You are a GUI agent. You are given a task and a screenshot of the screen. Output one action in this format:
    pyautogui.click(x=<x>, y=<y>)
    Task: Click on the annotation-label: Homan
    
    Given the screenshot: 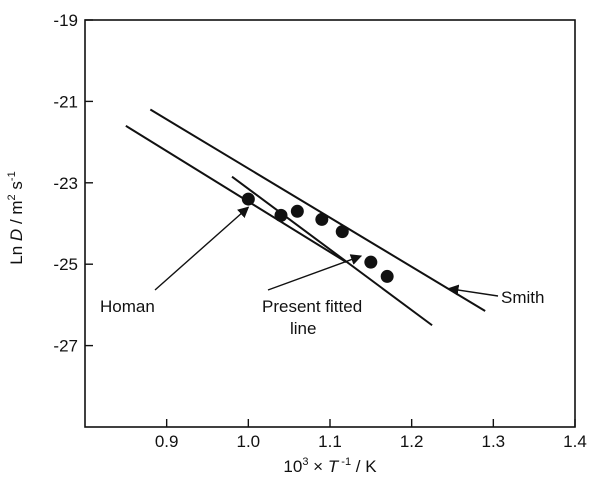 What is the action you would take?
    pyautogui.click(x=127, y=306)
    